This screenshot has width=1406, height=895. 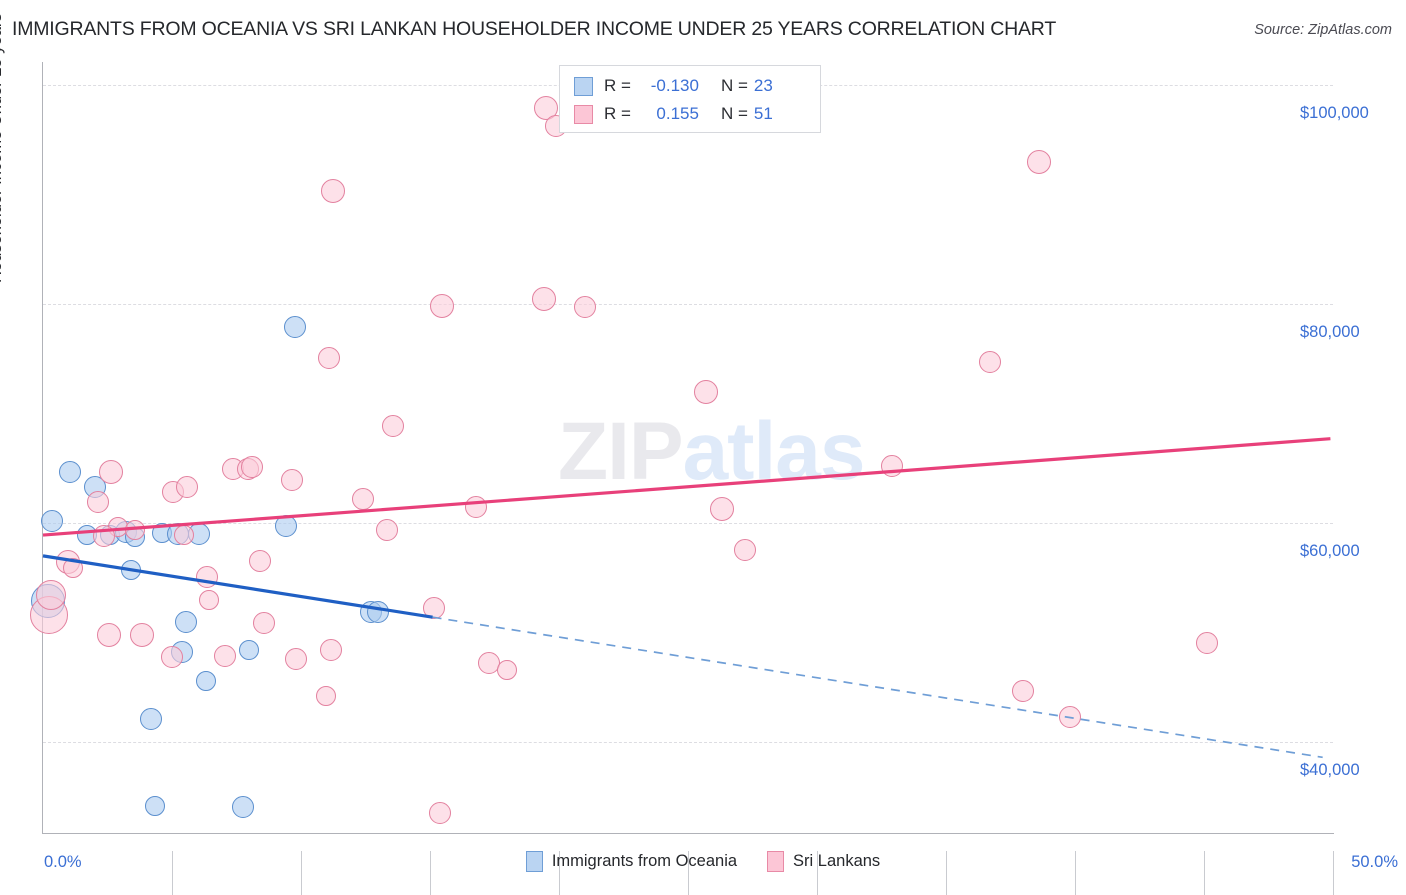 What do you see at coordinates (42, 448) in the screenshot?
I see `y-axis-line` at bounding box center [42, 448].